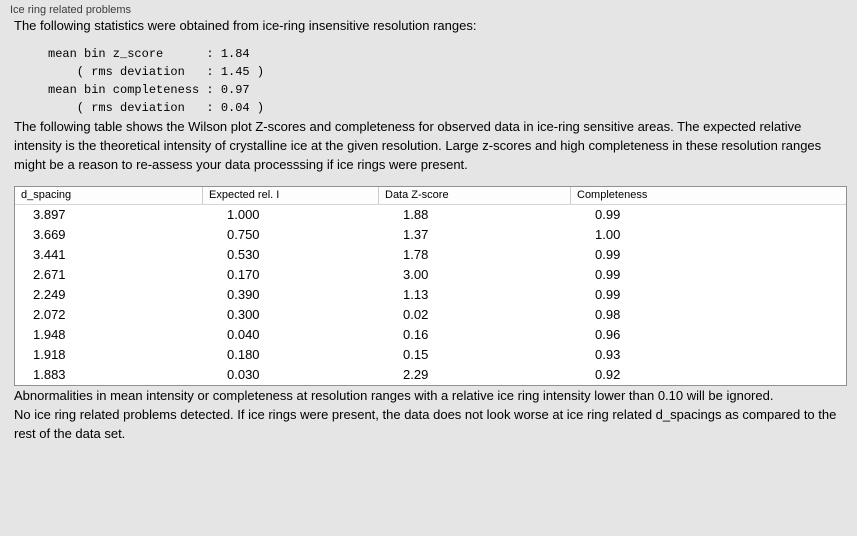  I want to click on column-header-data-z-score: Data Z-score, so click(475, 195).